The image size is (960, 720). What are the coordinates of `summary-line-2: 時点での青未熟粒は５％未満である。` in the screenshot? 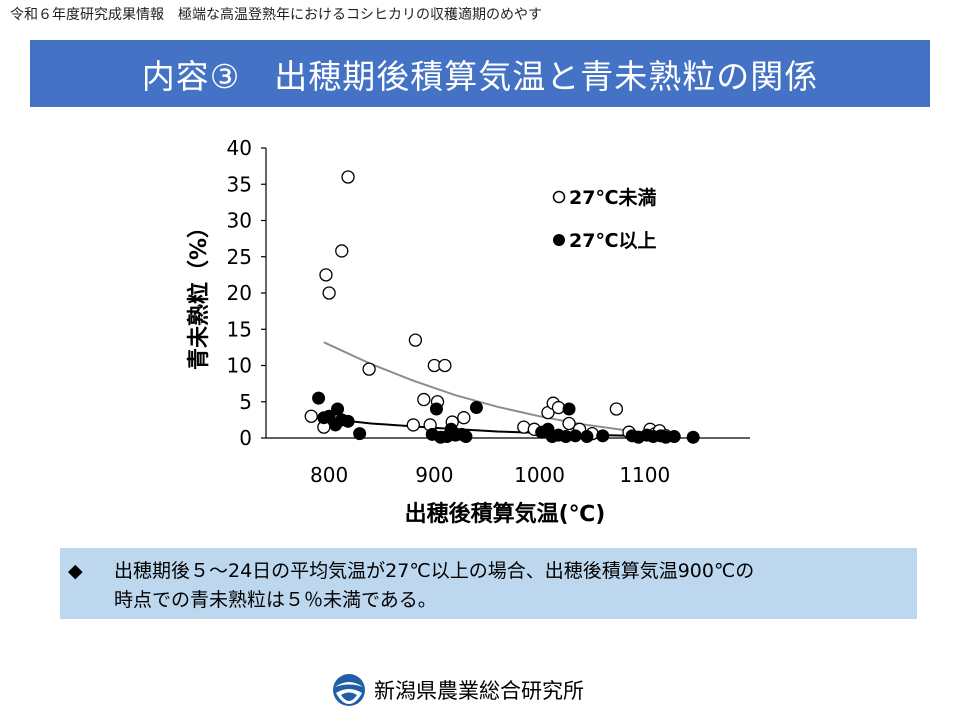 It's located at (275, 600).